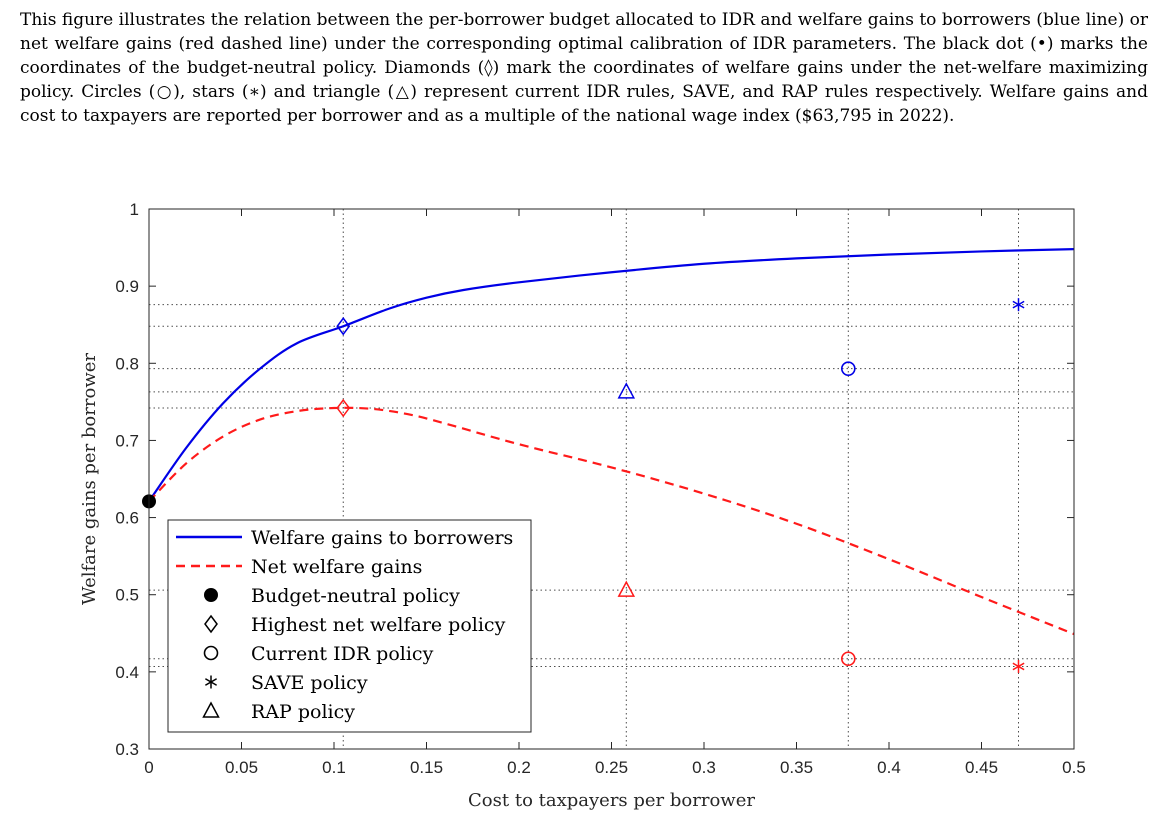  Describe the element at coordinates (241, 767) in the screenshot. I see `x-tick-label: 0.05` at that location.